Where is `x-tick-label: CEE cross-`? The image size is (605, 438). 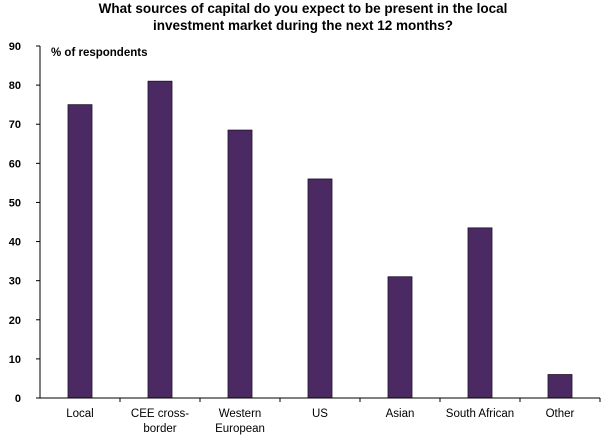
x-tick-label: CEE cross- is located at coordinates (160, 414).